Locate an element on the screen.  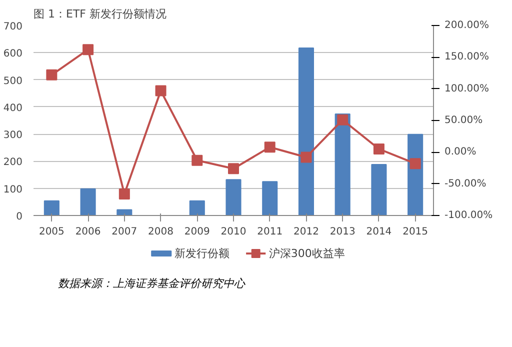
y-tick-label: 500 is located at coordinates (13, 81).